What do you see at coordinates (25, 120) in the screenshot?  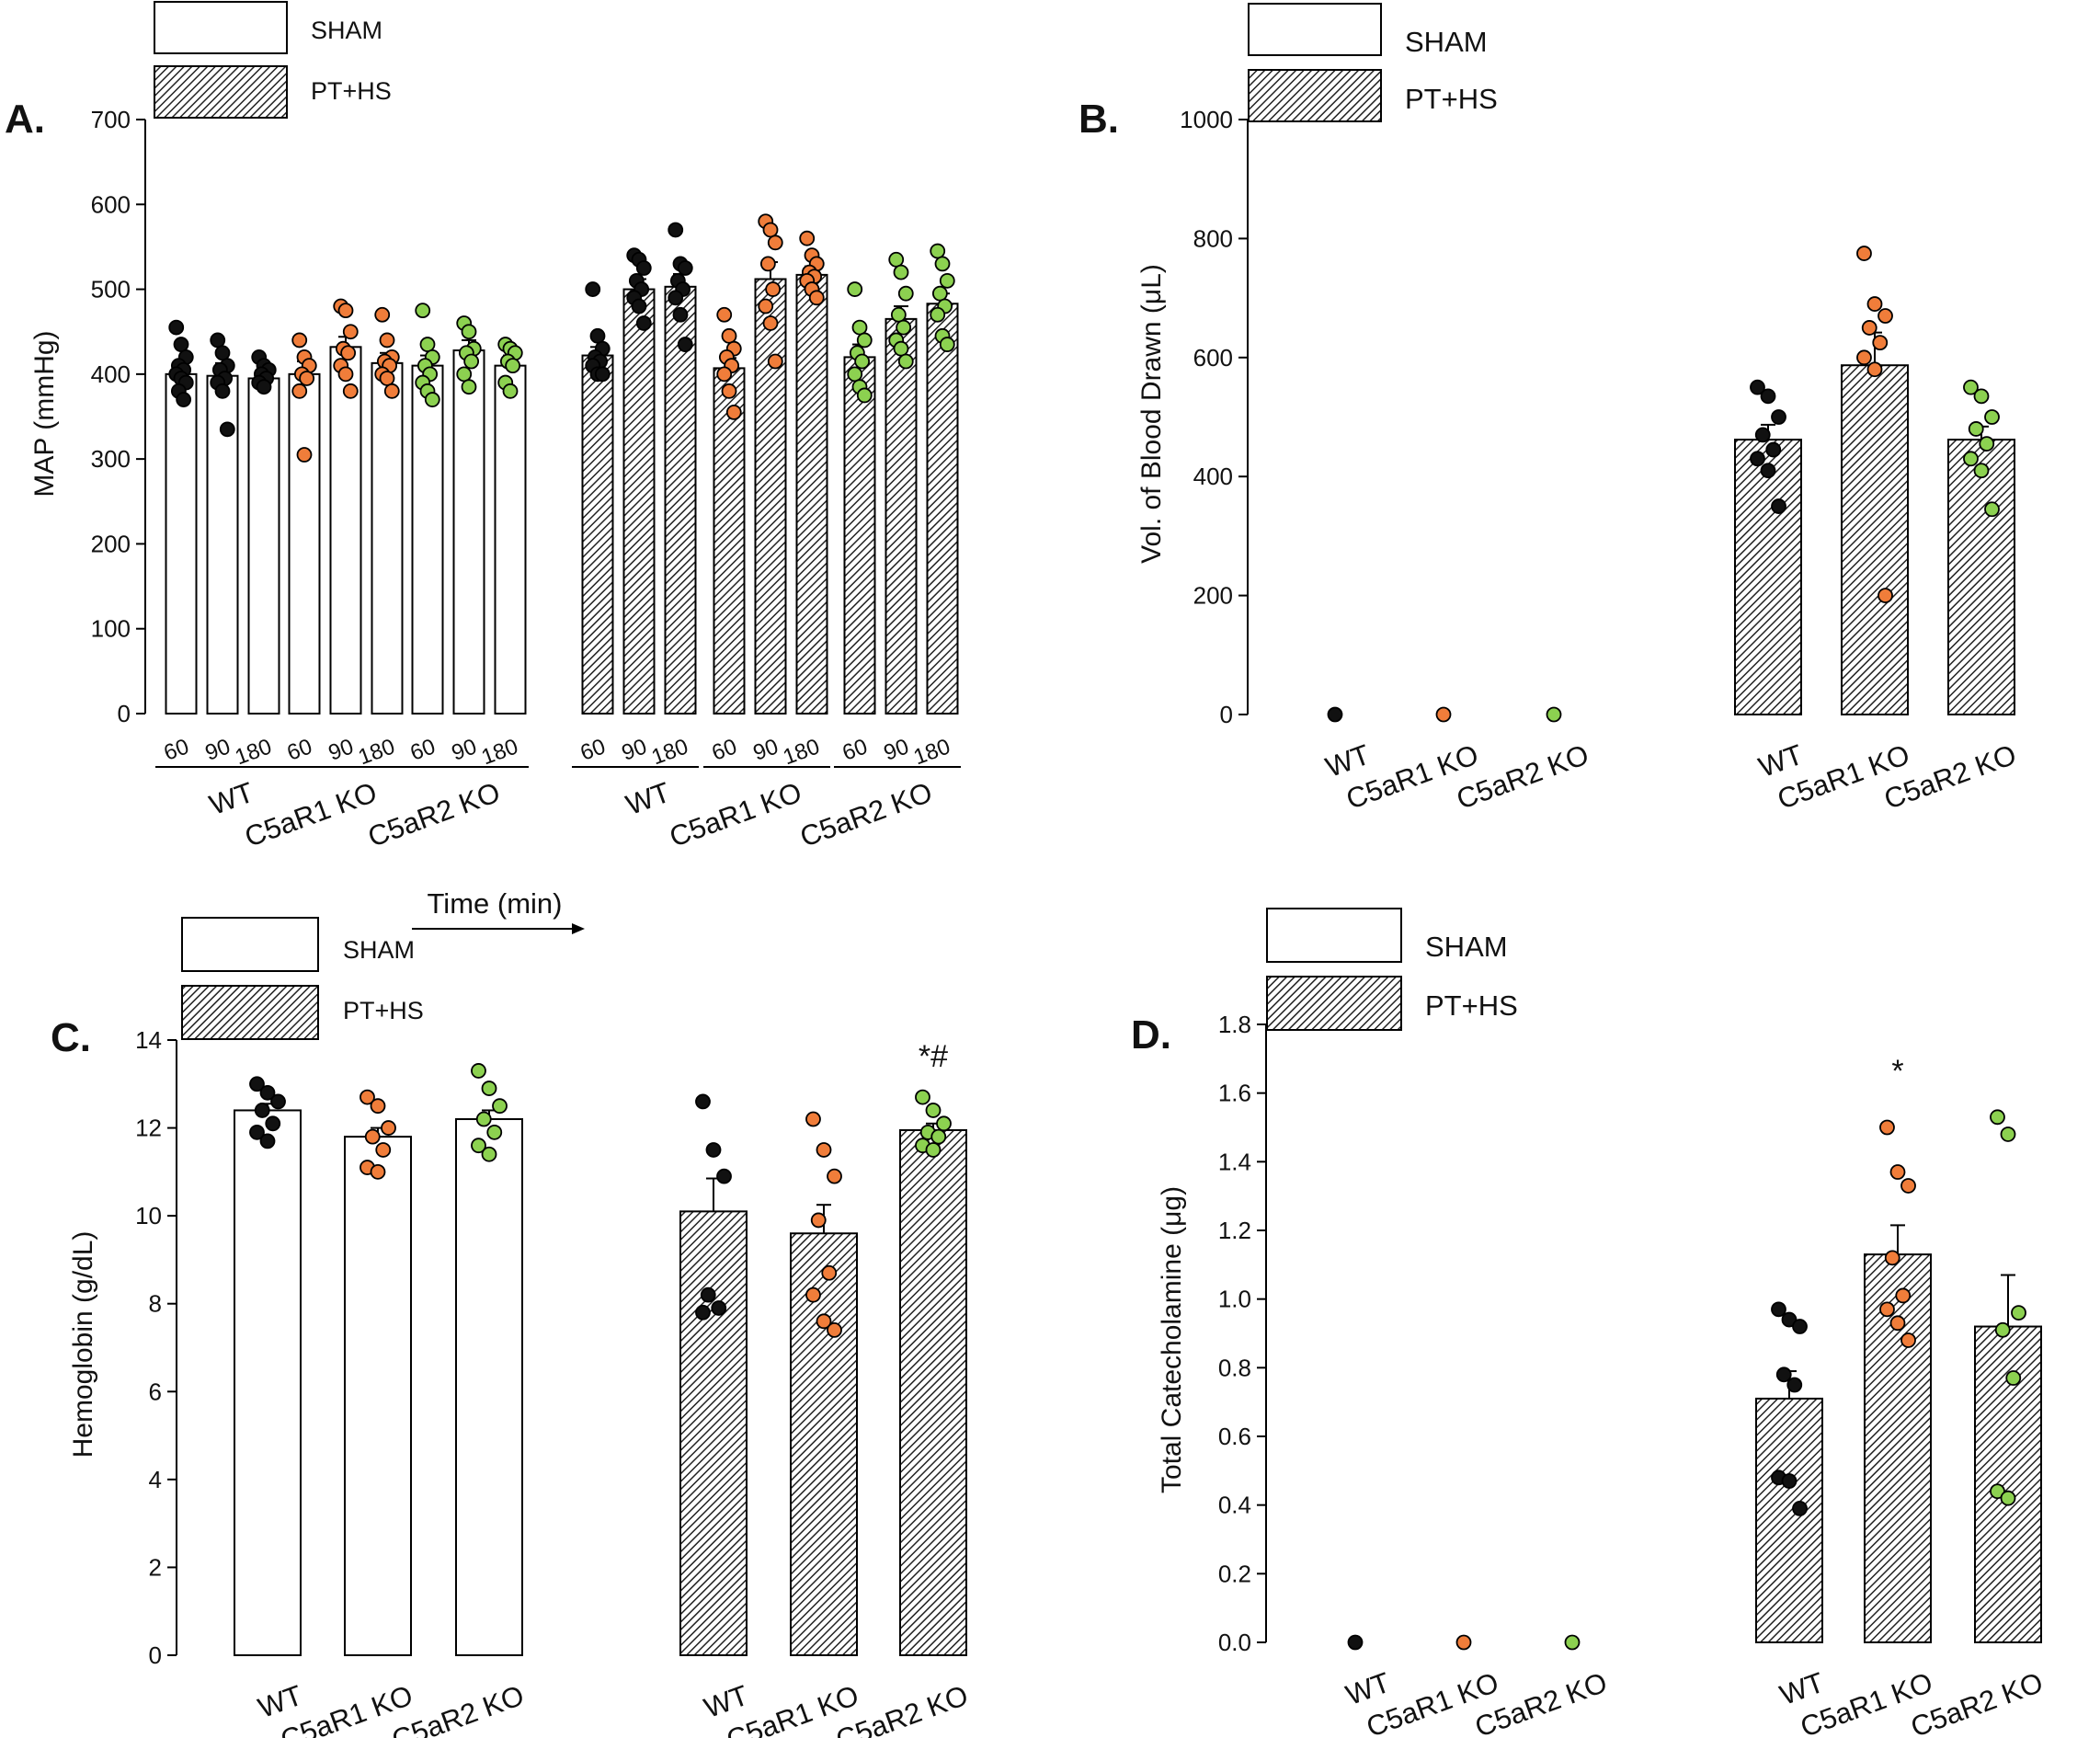 I see `panel-a-letter: A.` at bounding box center [25, 120].